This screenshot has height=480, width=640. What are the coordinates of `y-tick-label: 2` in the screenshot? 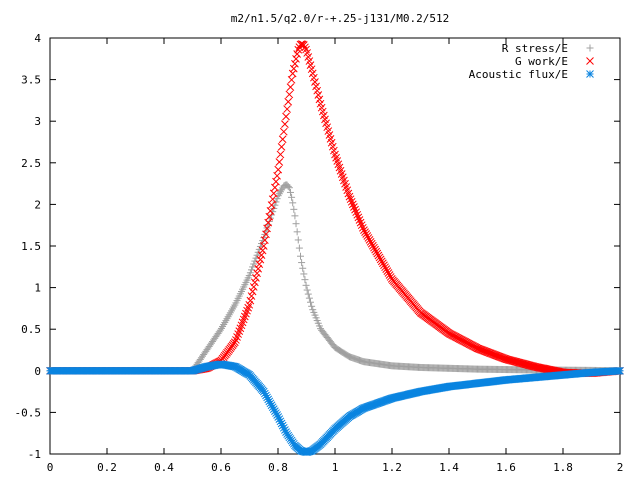 It's located at (37, 204).